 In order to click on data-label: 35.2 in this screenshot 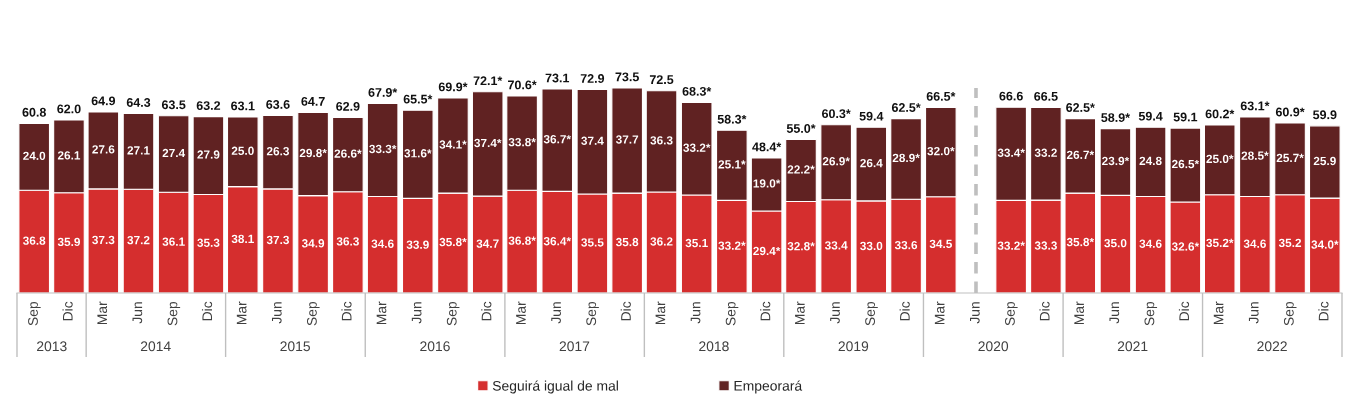, I will do `click(1290, 243)`.